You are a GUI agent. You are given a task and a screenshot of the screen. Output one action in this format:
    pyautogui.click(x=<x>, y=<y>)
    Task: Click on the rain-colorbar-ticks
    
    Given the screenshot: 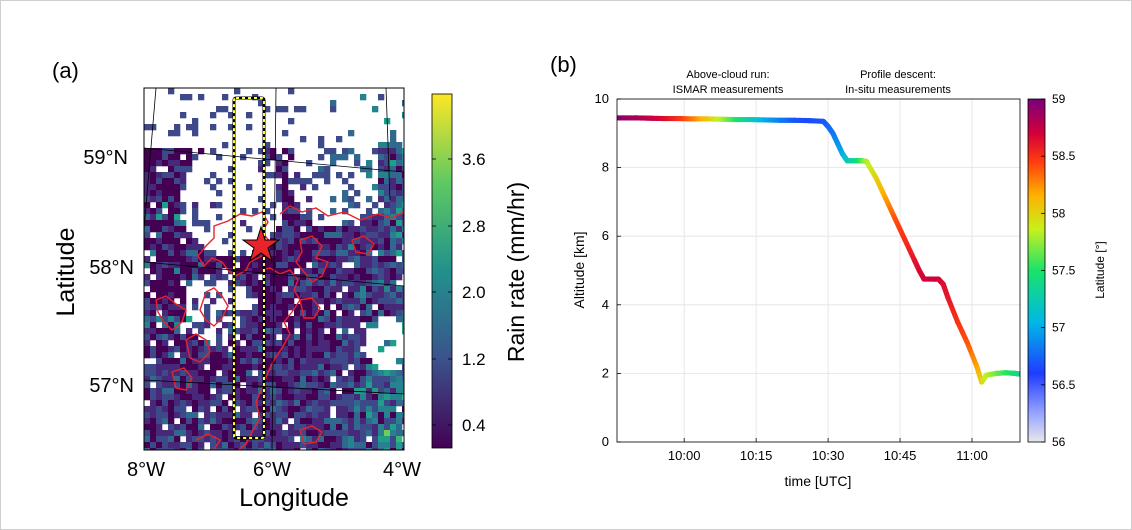 What is the action you would take?
    pyautogui.click(x=442, y=292)
    